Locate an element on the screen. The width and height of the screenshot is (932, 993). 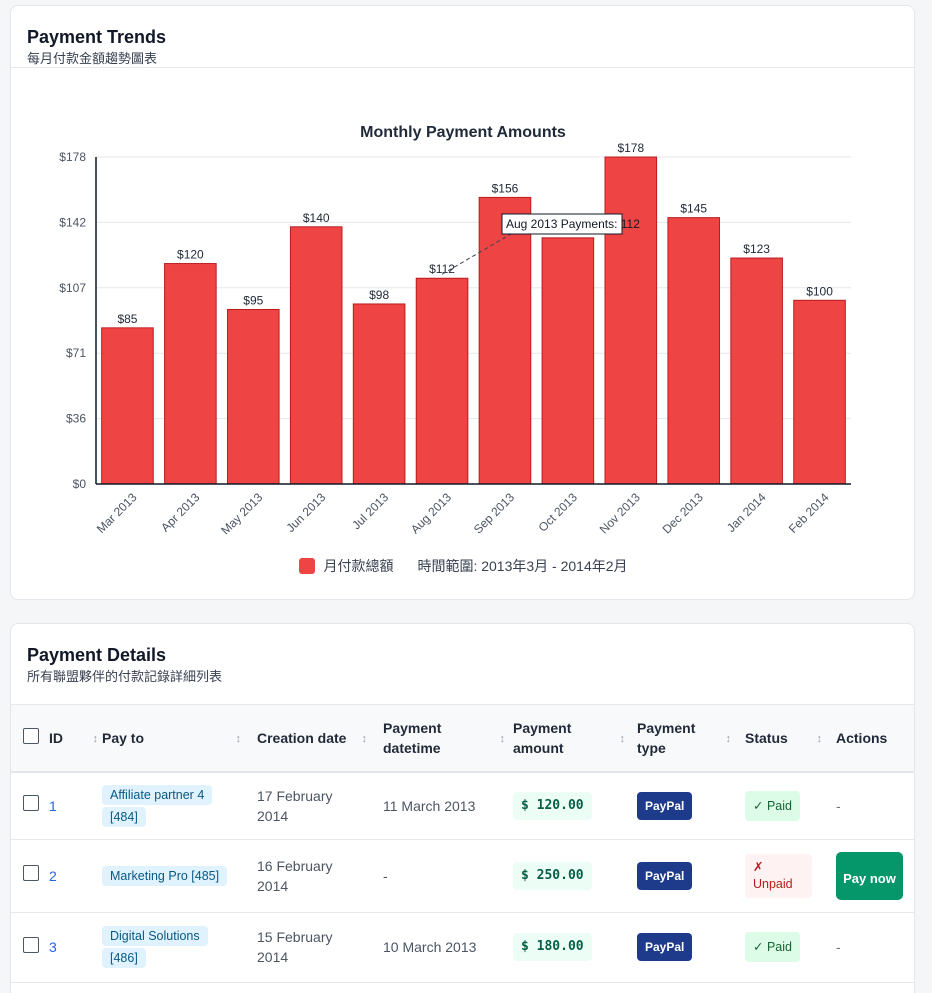
payment-trends-title: Payment Trends is located at coordinates (97, 37).